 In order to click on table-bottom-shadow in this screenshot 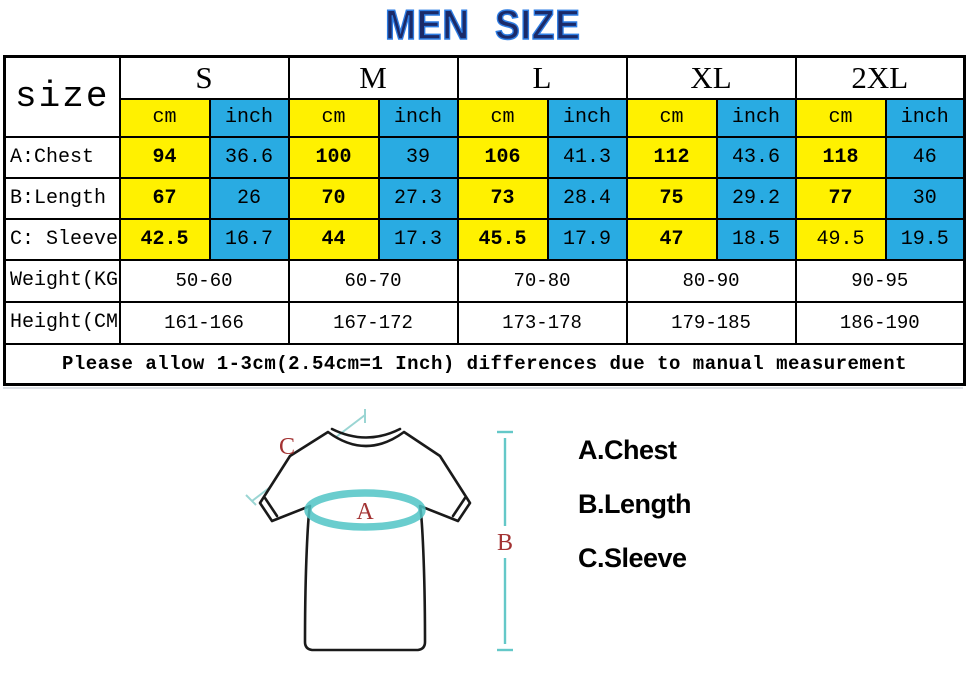, I will do `click(483, 388)`.